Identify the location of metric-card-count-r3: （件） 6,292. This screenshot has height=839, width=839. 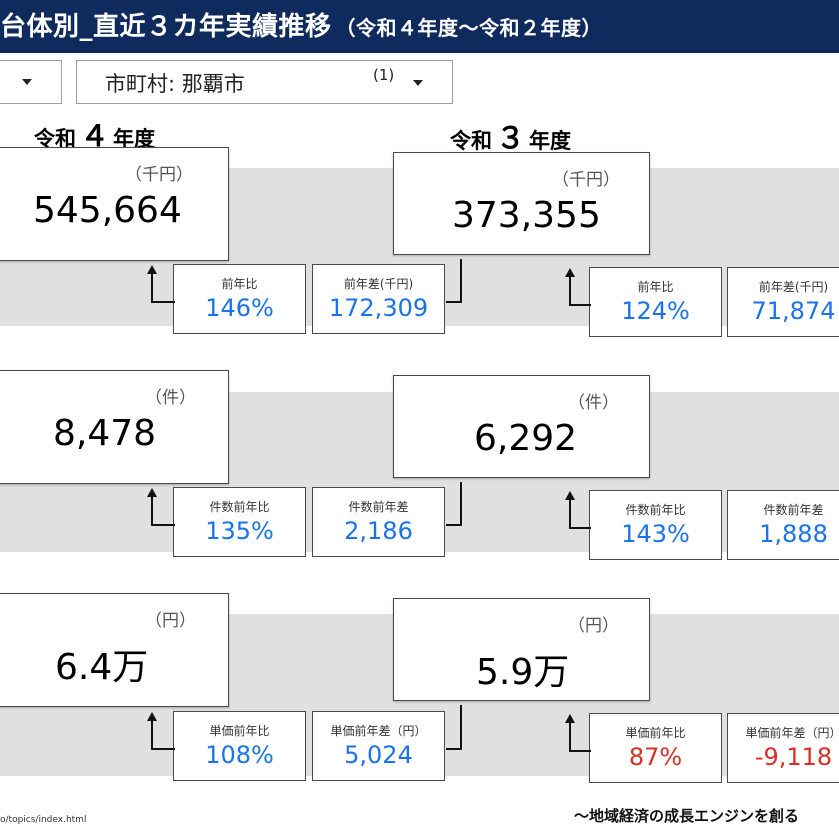
(521, 426).